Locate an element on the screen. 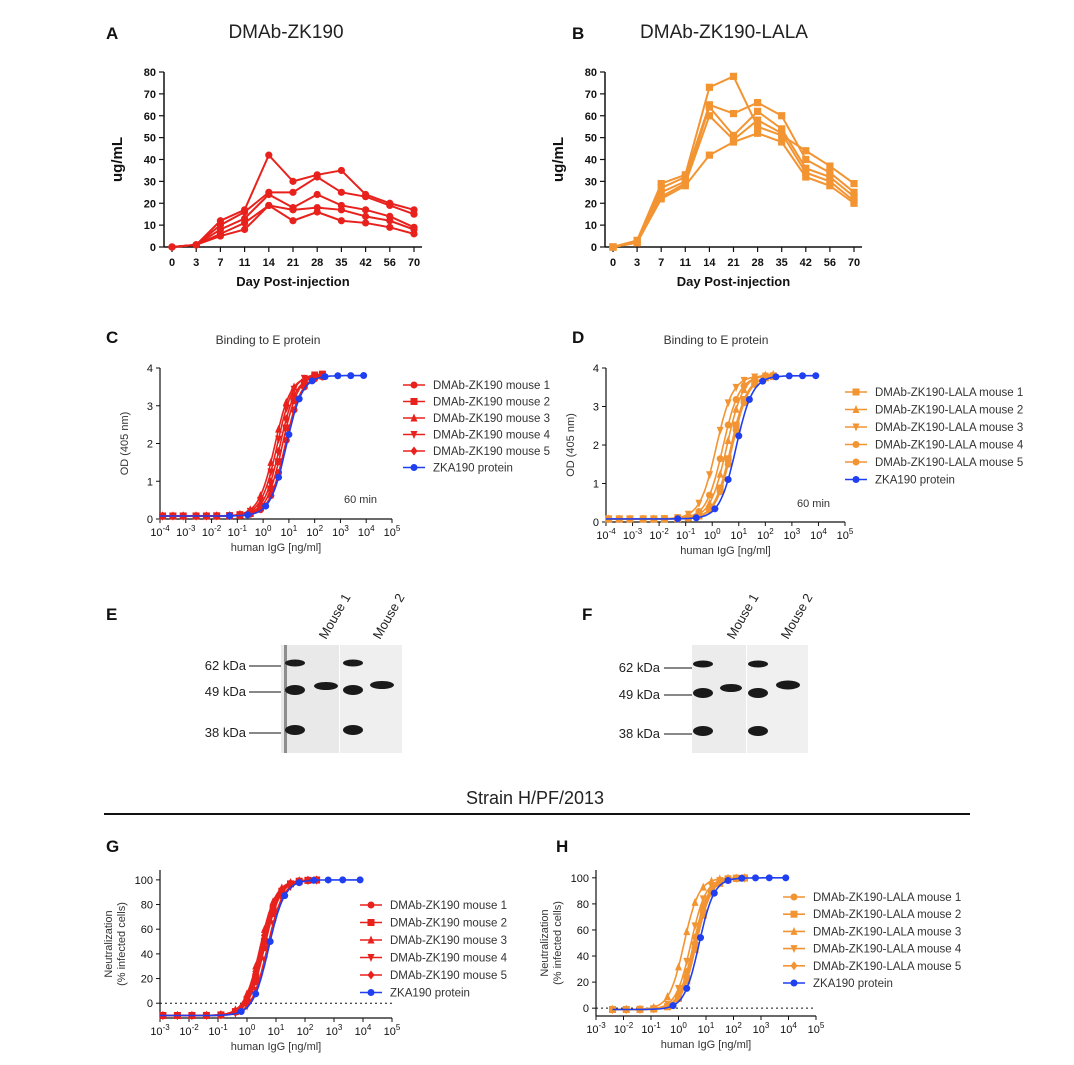 The image size is (1074, 1065). blot-f-marker-62: 62 kDa is located at coordinates (640, 667).